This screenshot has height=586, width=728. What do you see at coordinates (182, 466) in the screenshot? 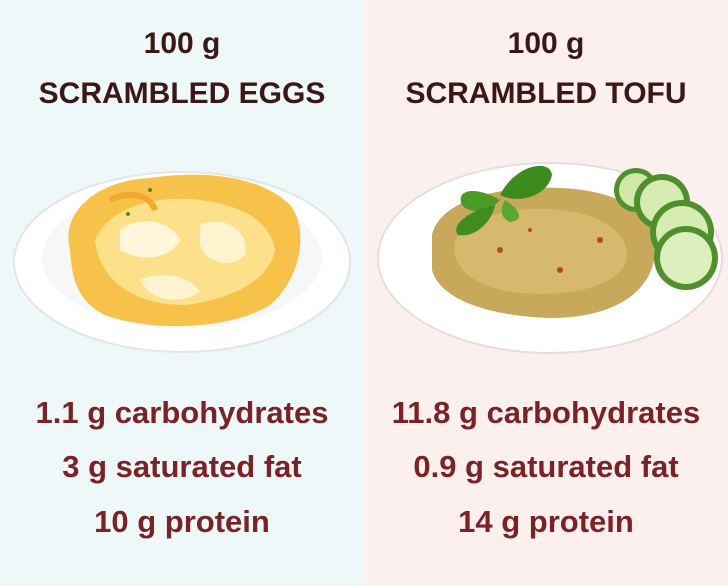
I see `nutrition-fact: 3 g saturated fat` at bounding box center [182, 466].